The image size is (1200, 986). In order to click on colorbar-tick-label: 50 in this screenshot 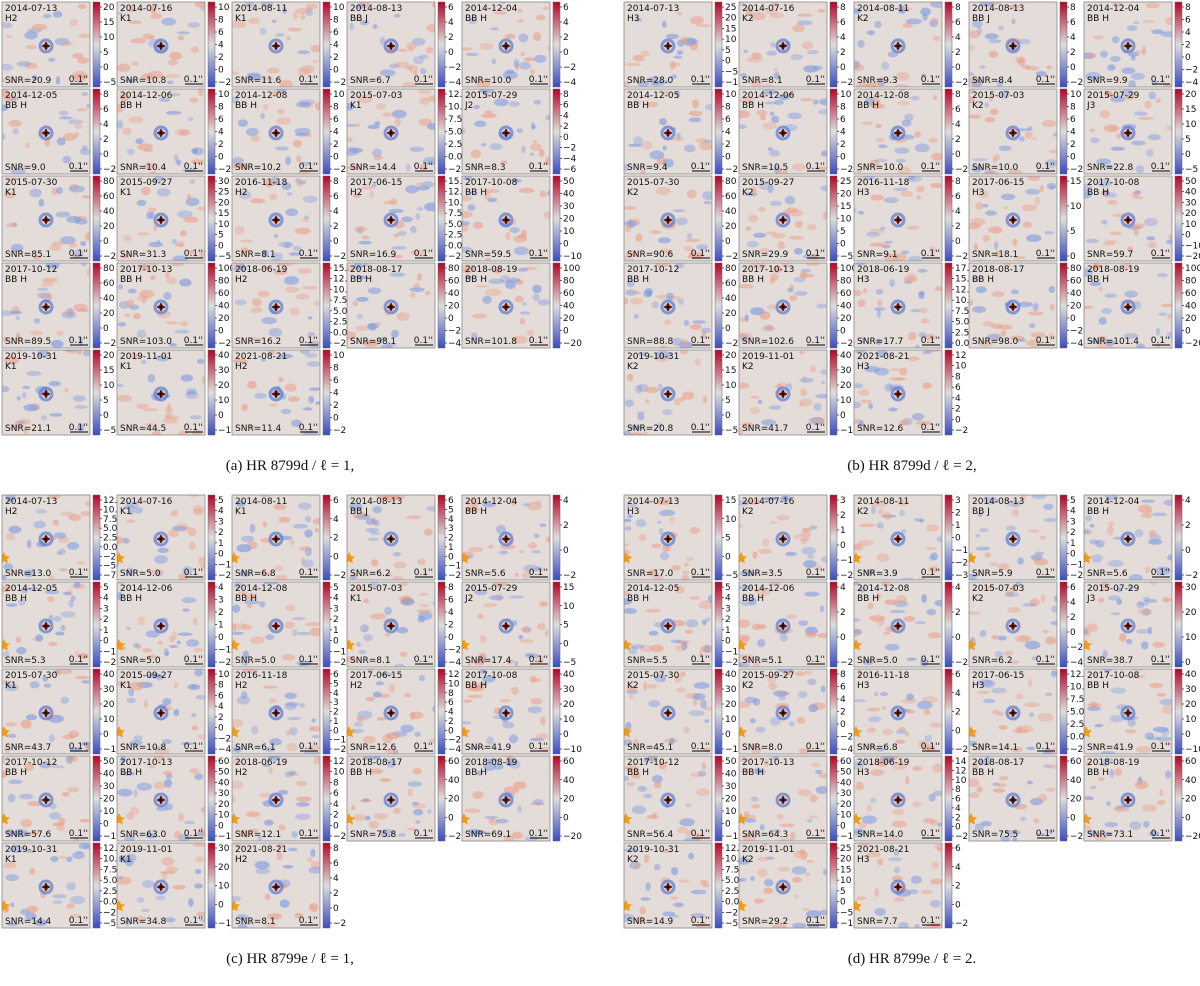, I will do `click(1191, 182)`.